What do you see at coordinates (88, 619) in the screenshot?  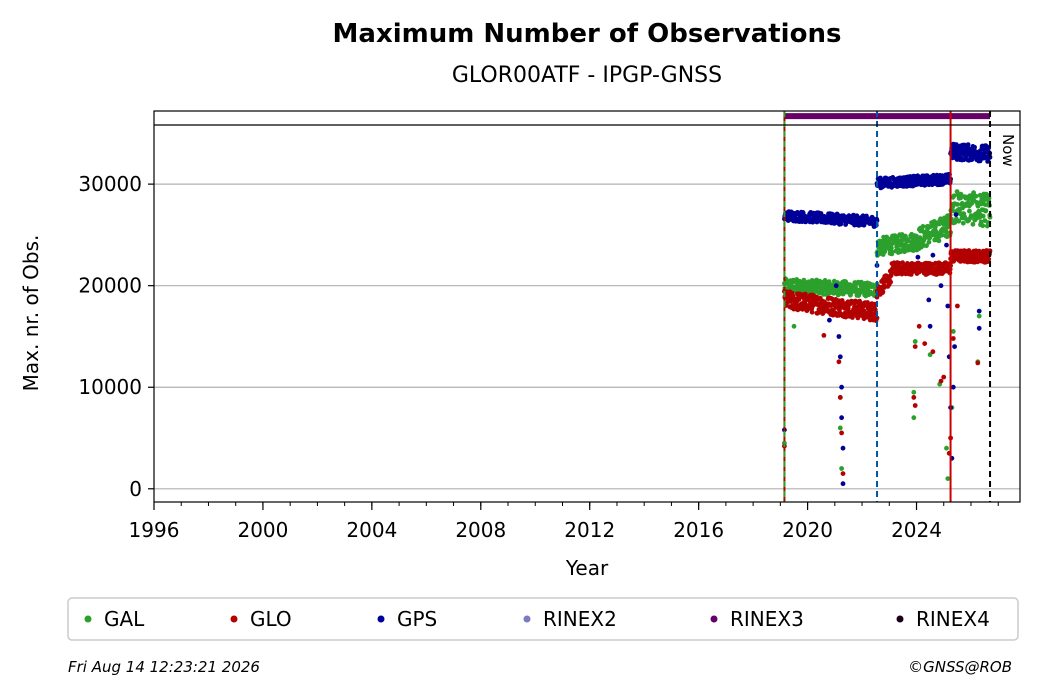 I see `legend-marker-gal` at bounding box center [88, 619].